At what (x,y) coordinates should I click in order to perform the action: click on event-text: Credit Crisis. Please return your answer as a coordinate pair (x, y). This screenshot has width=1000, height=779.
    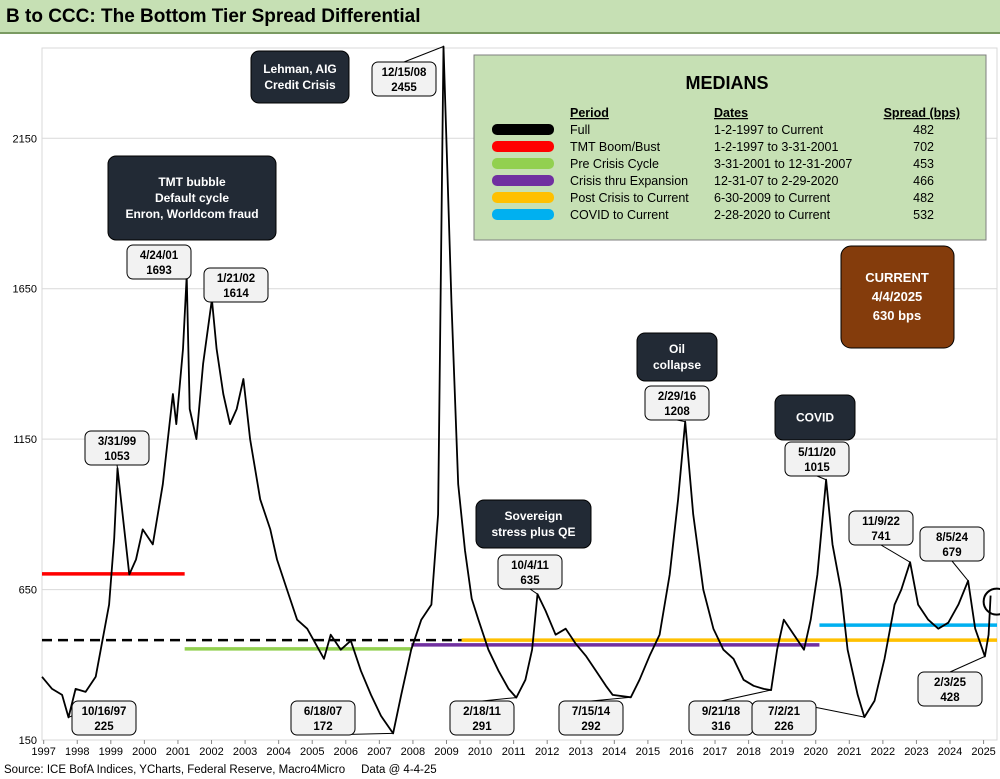
    Looking at the image, I should click on (300, 85).